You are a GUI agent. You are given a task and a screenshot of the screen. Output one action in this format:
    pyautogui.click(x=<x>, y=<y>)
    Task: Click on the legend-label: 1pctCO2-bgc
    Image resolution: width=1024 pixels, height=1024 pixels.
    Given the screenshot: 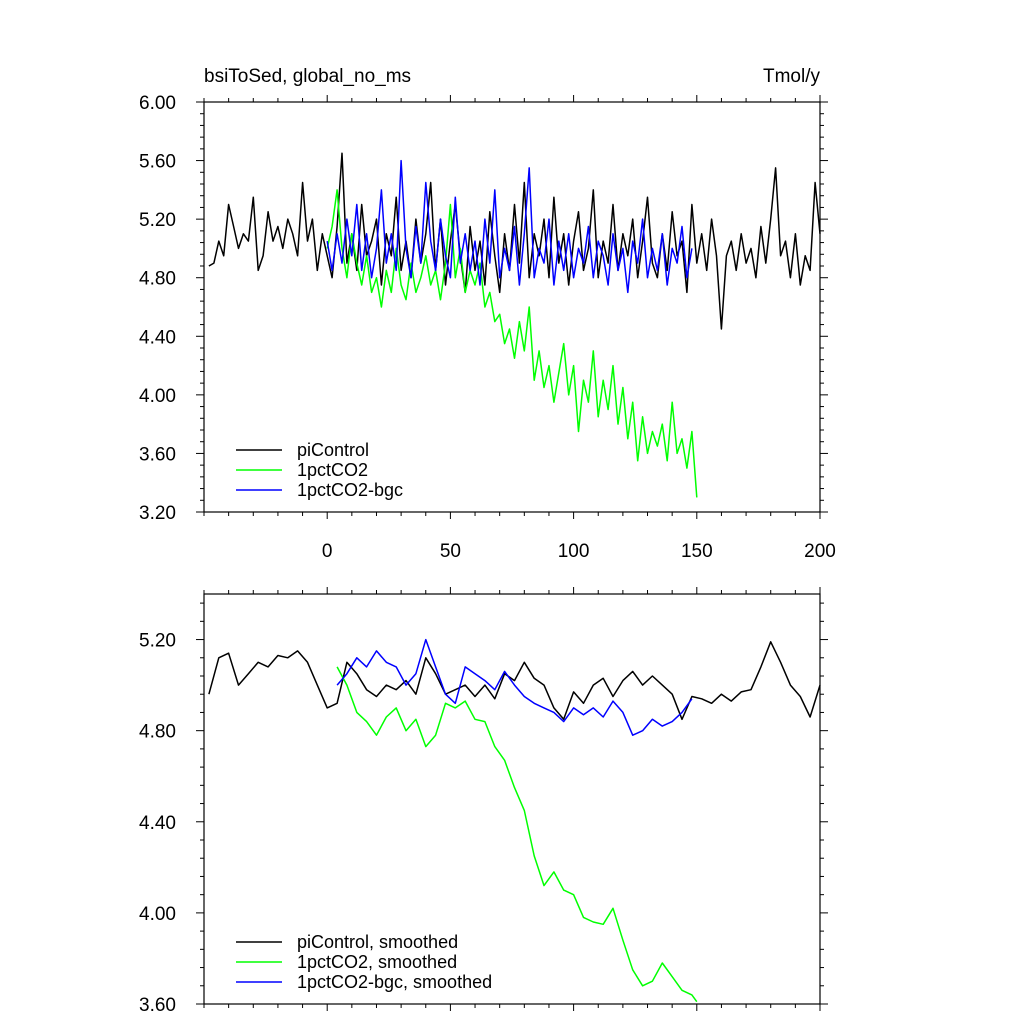 What is the action you would take?
    pyautogui.click(x=350, y=490)
    